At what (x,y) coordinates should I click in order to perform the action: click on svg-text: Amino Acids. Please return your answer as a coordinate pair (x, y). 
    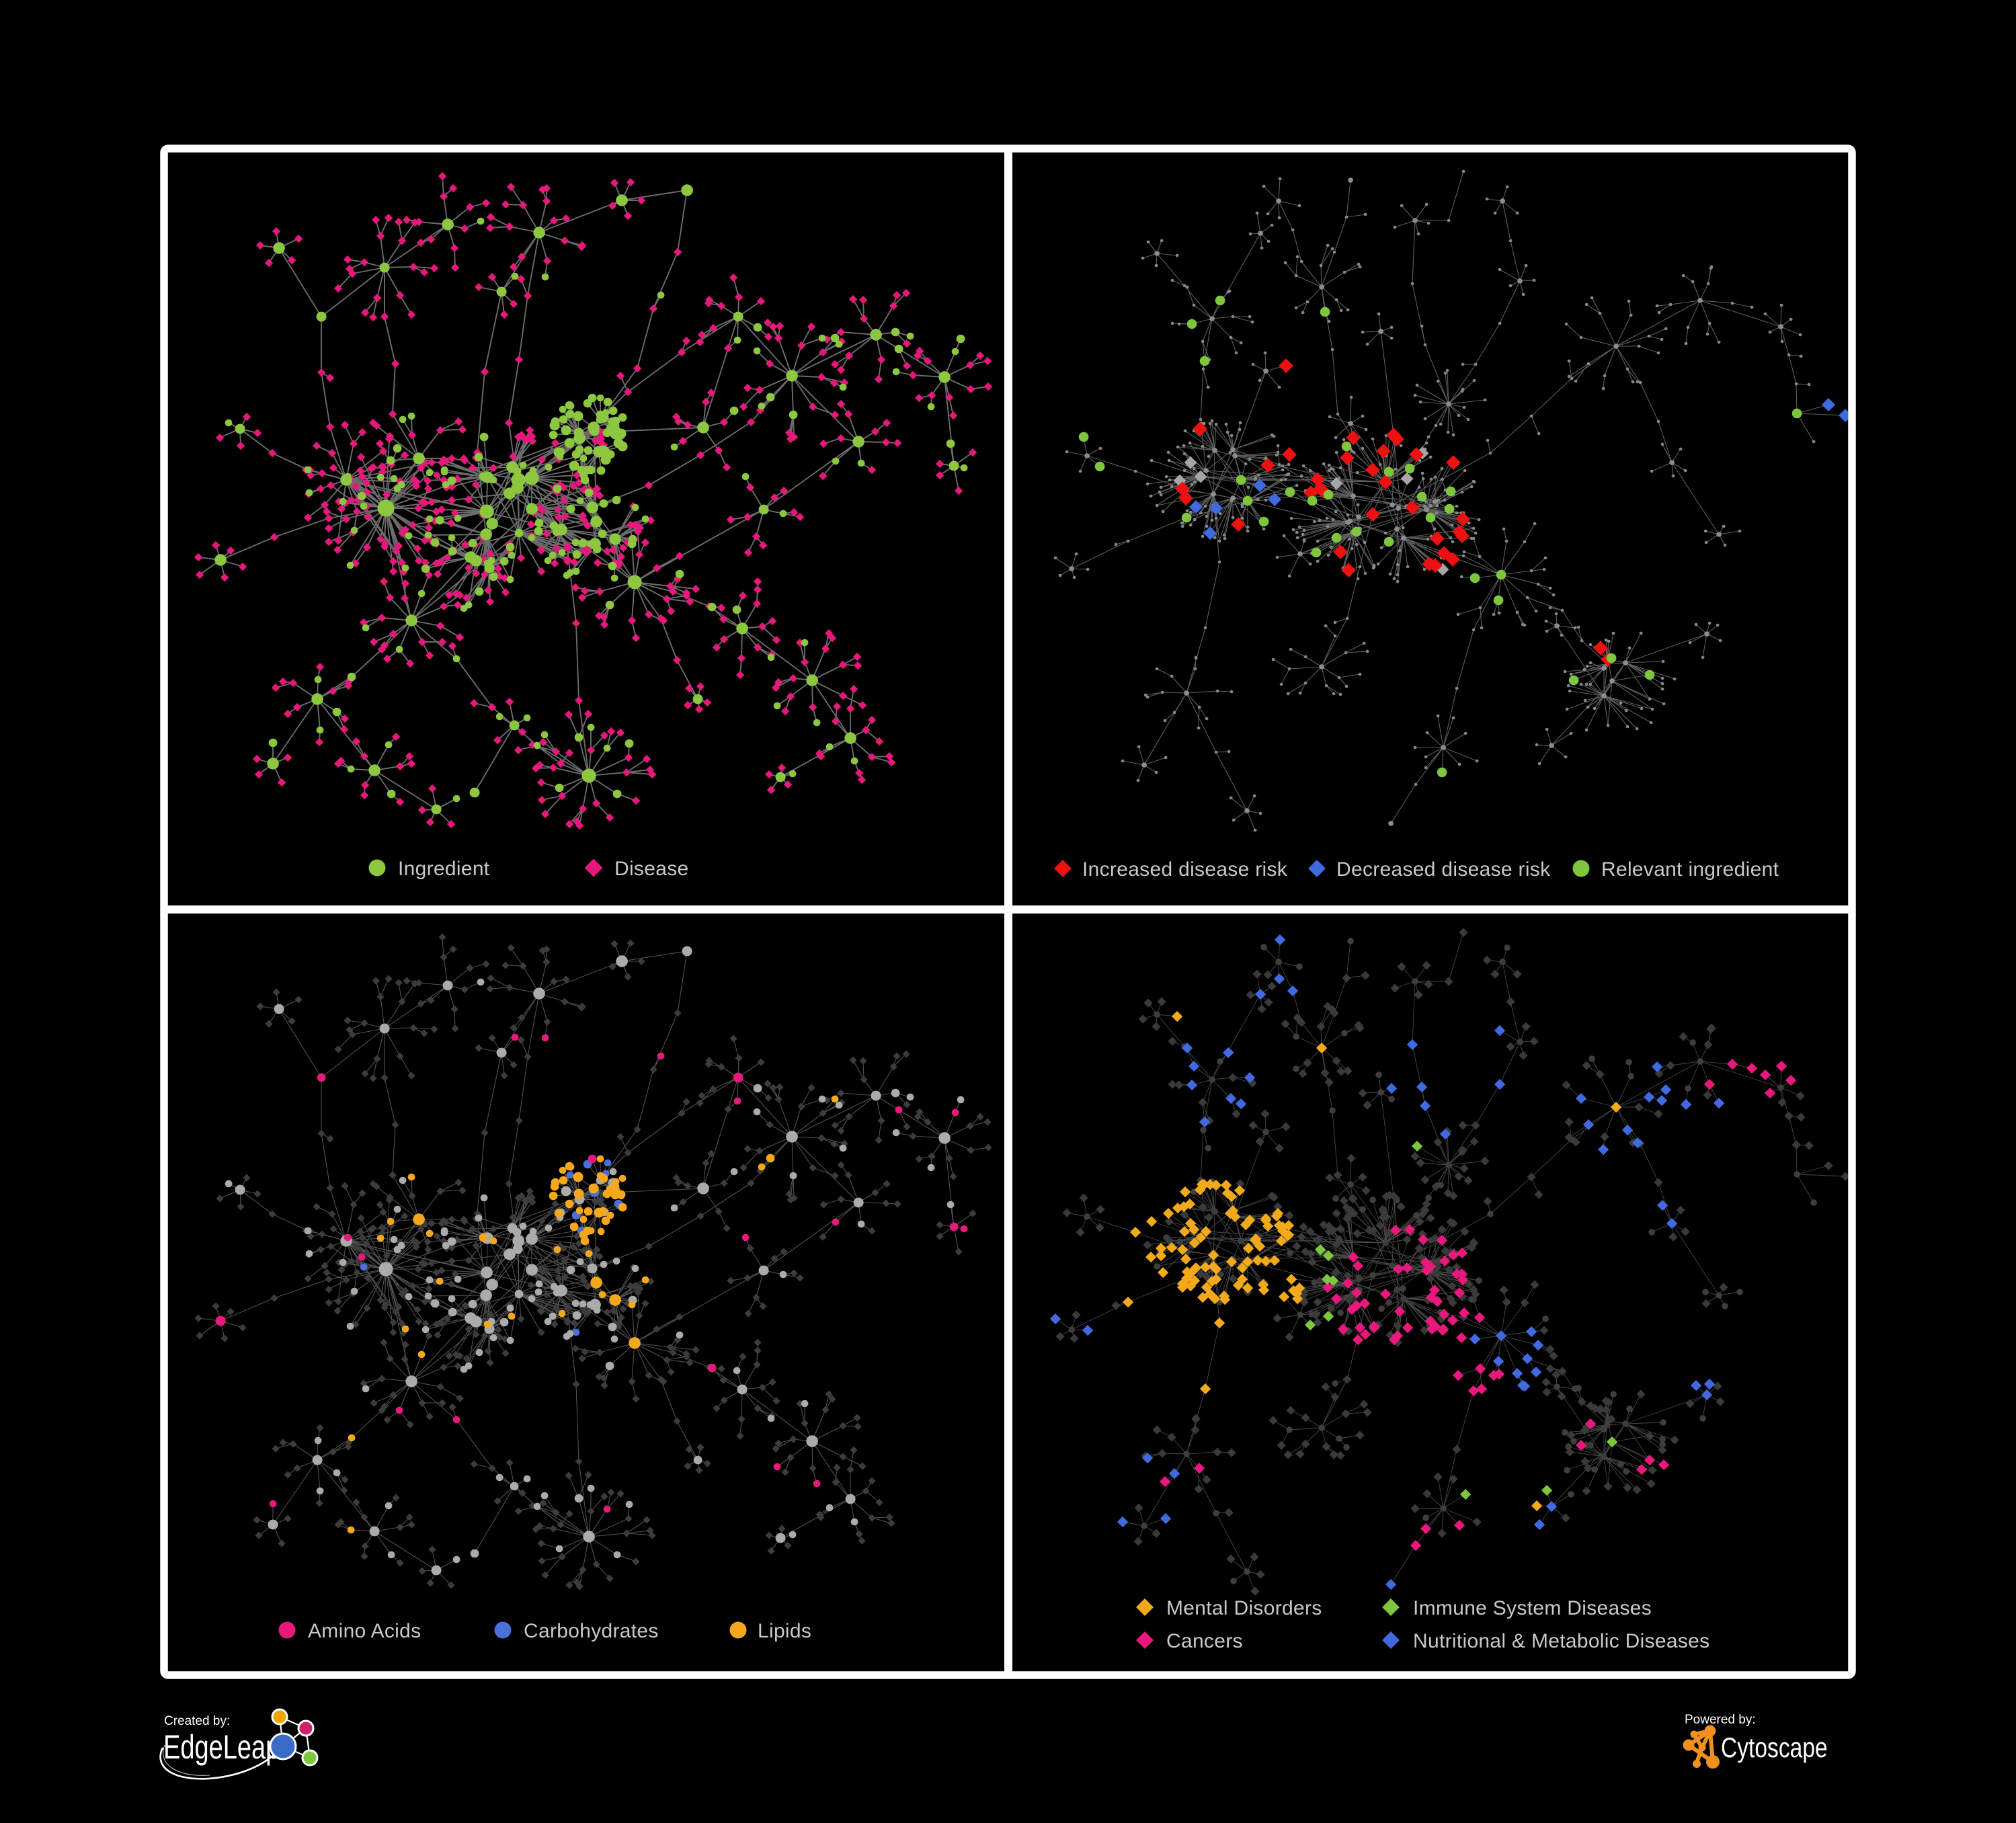
    Looking at the image, I should click on (364, 1631).